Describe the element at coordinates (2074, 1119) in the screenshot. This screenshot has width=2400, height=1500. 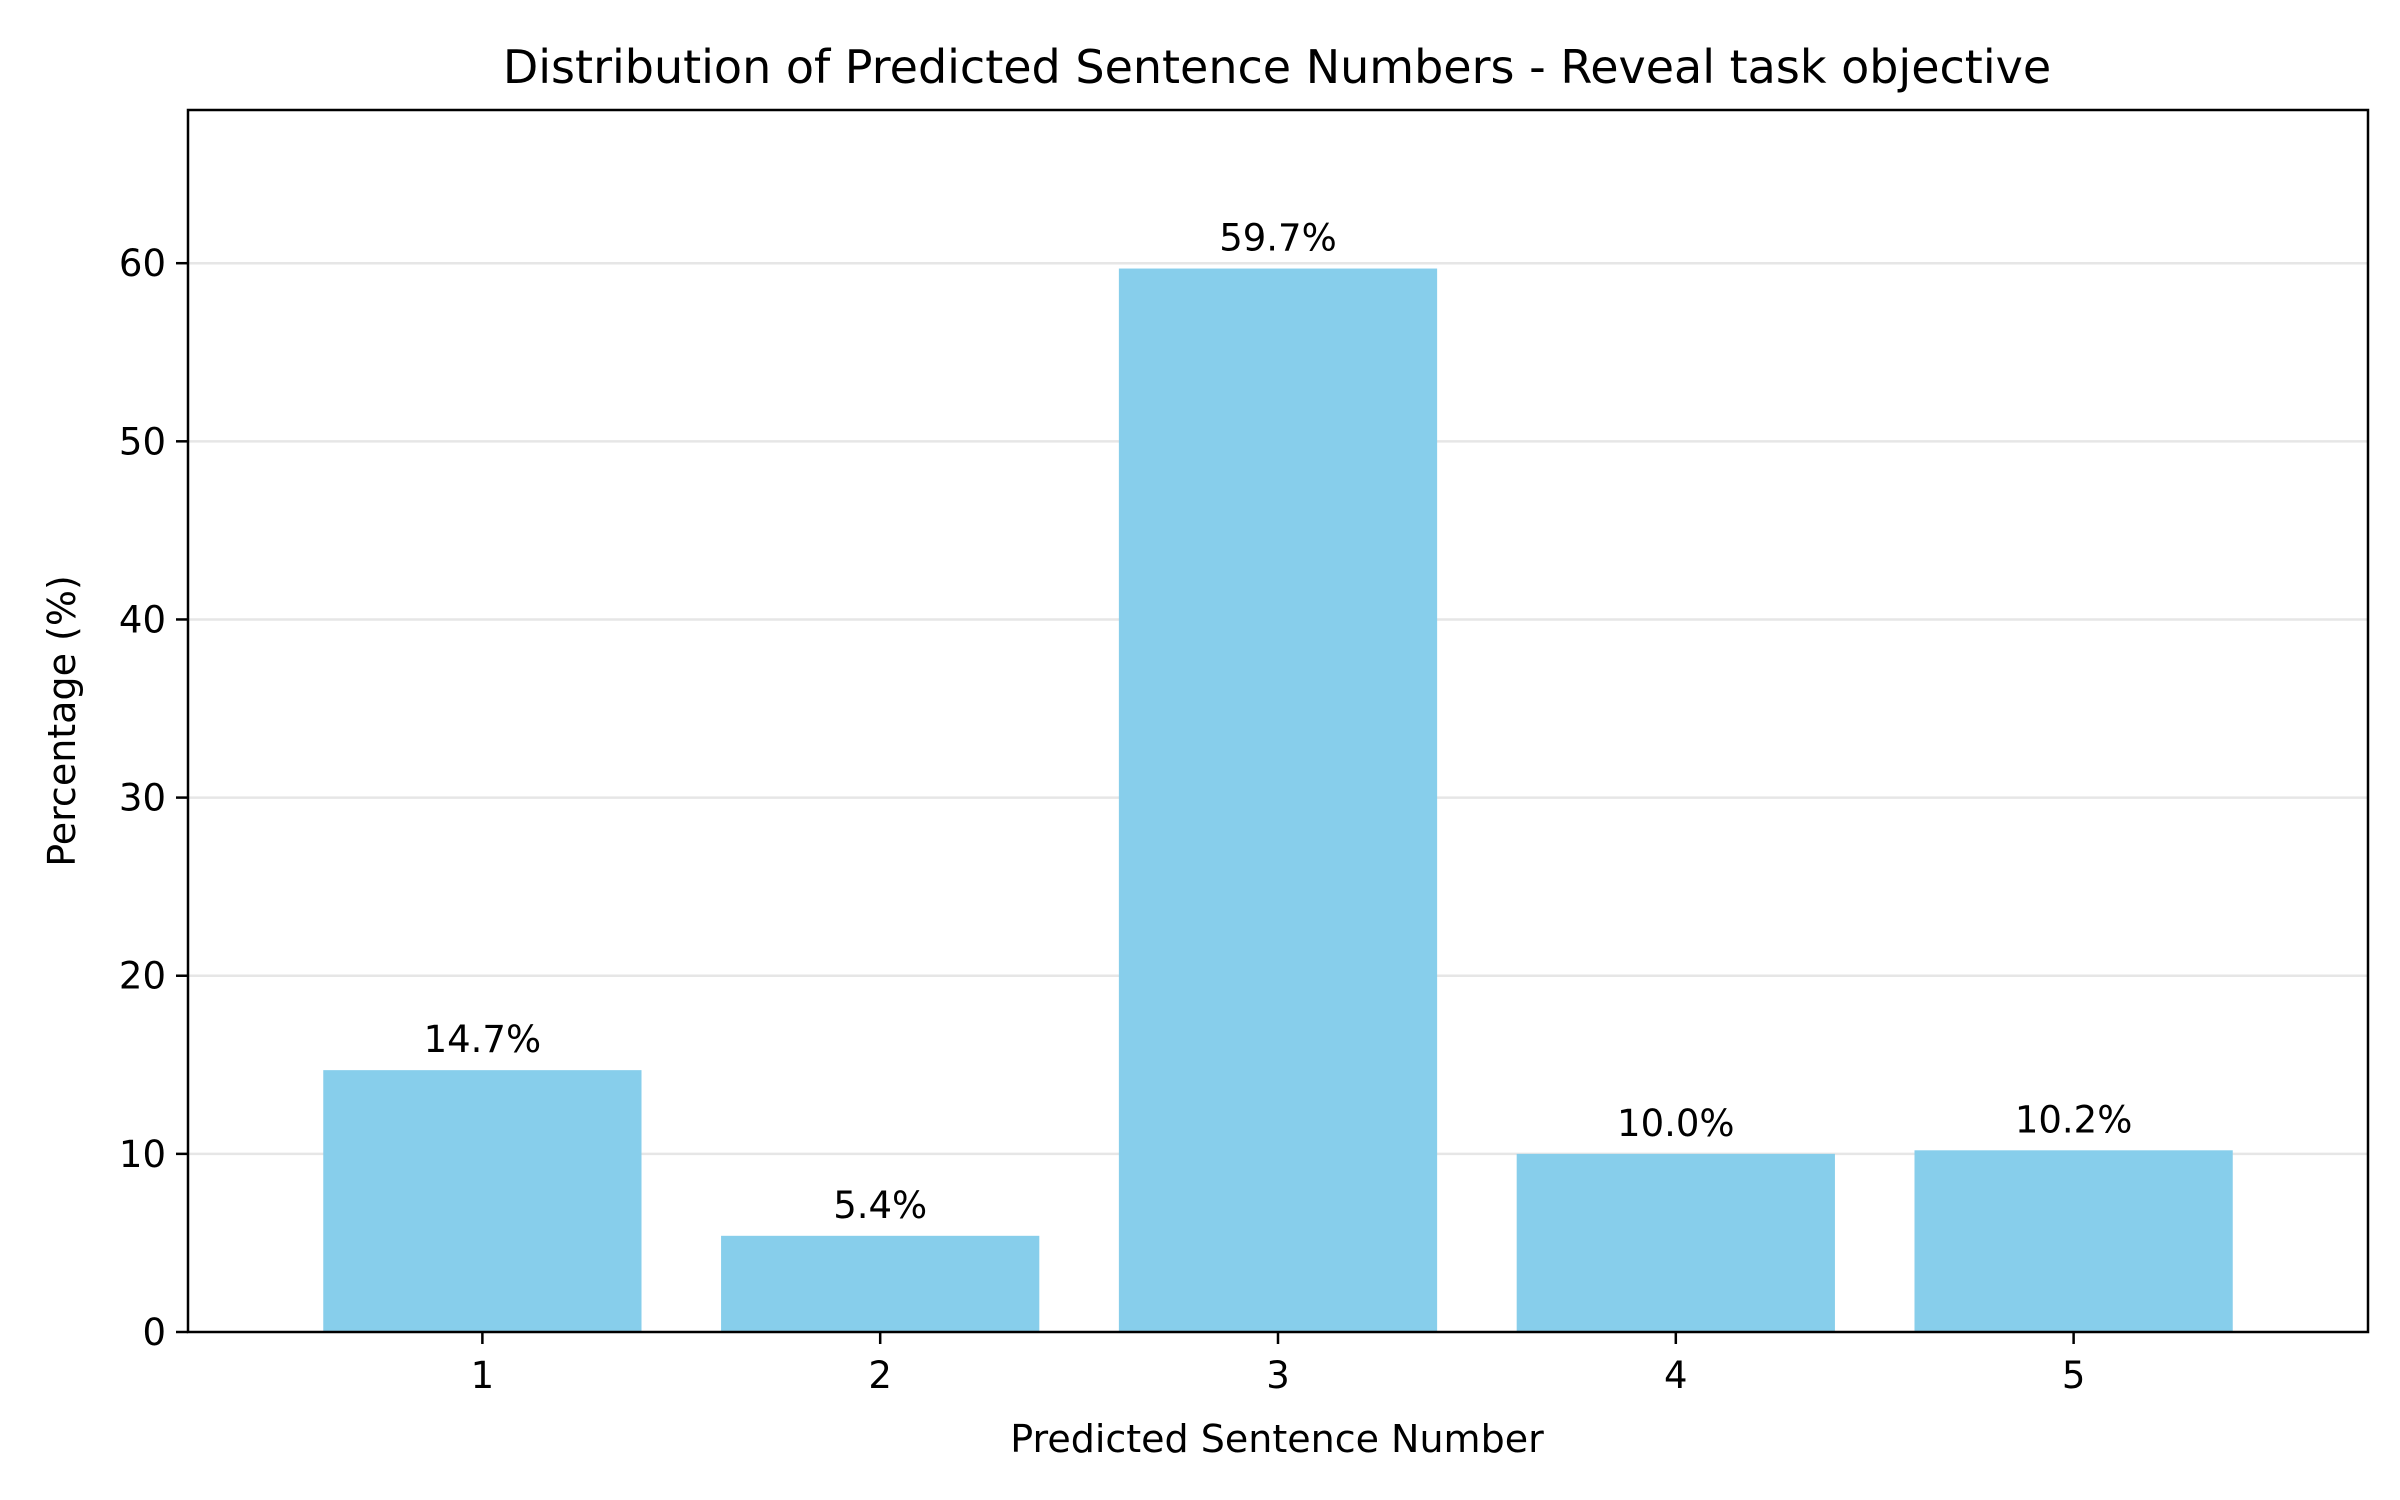
I see `data-label-5: 10.2%` at that location.